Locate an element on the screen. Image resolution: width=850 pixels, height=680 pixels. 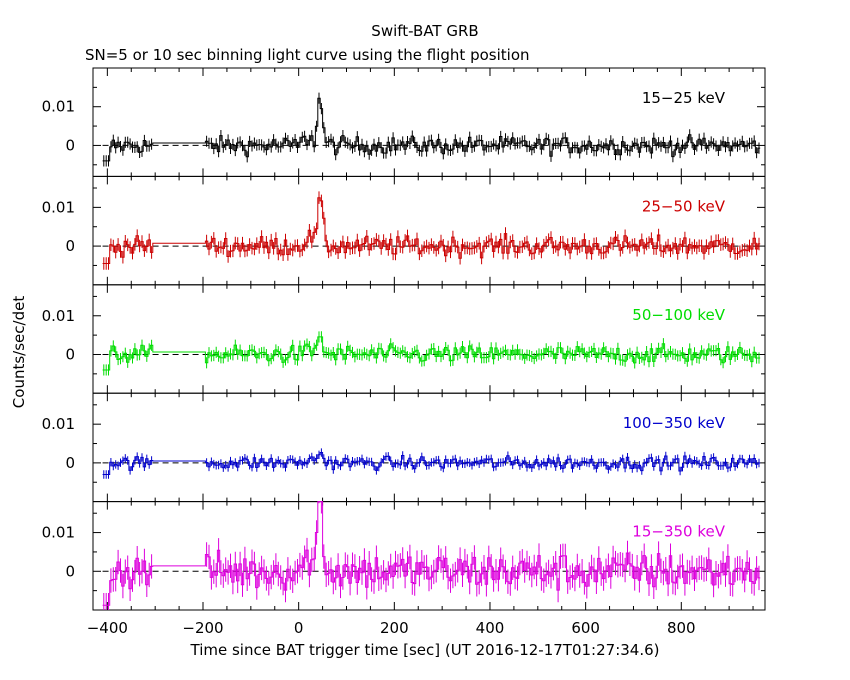
x-tick-label: 600 is located at coordinates (585, 628).